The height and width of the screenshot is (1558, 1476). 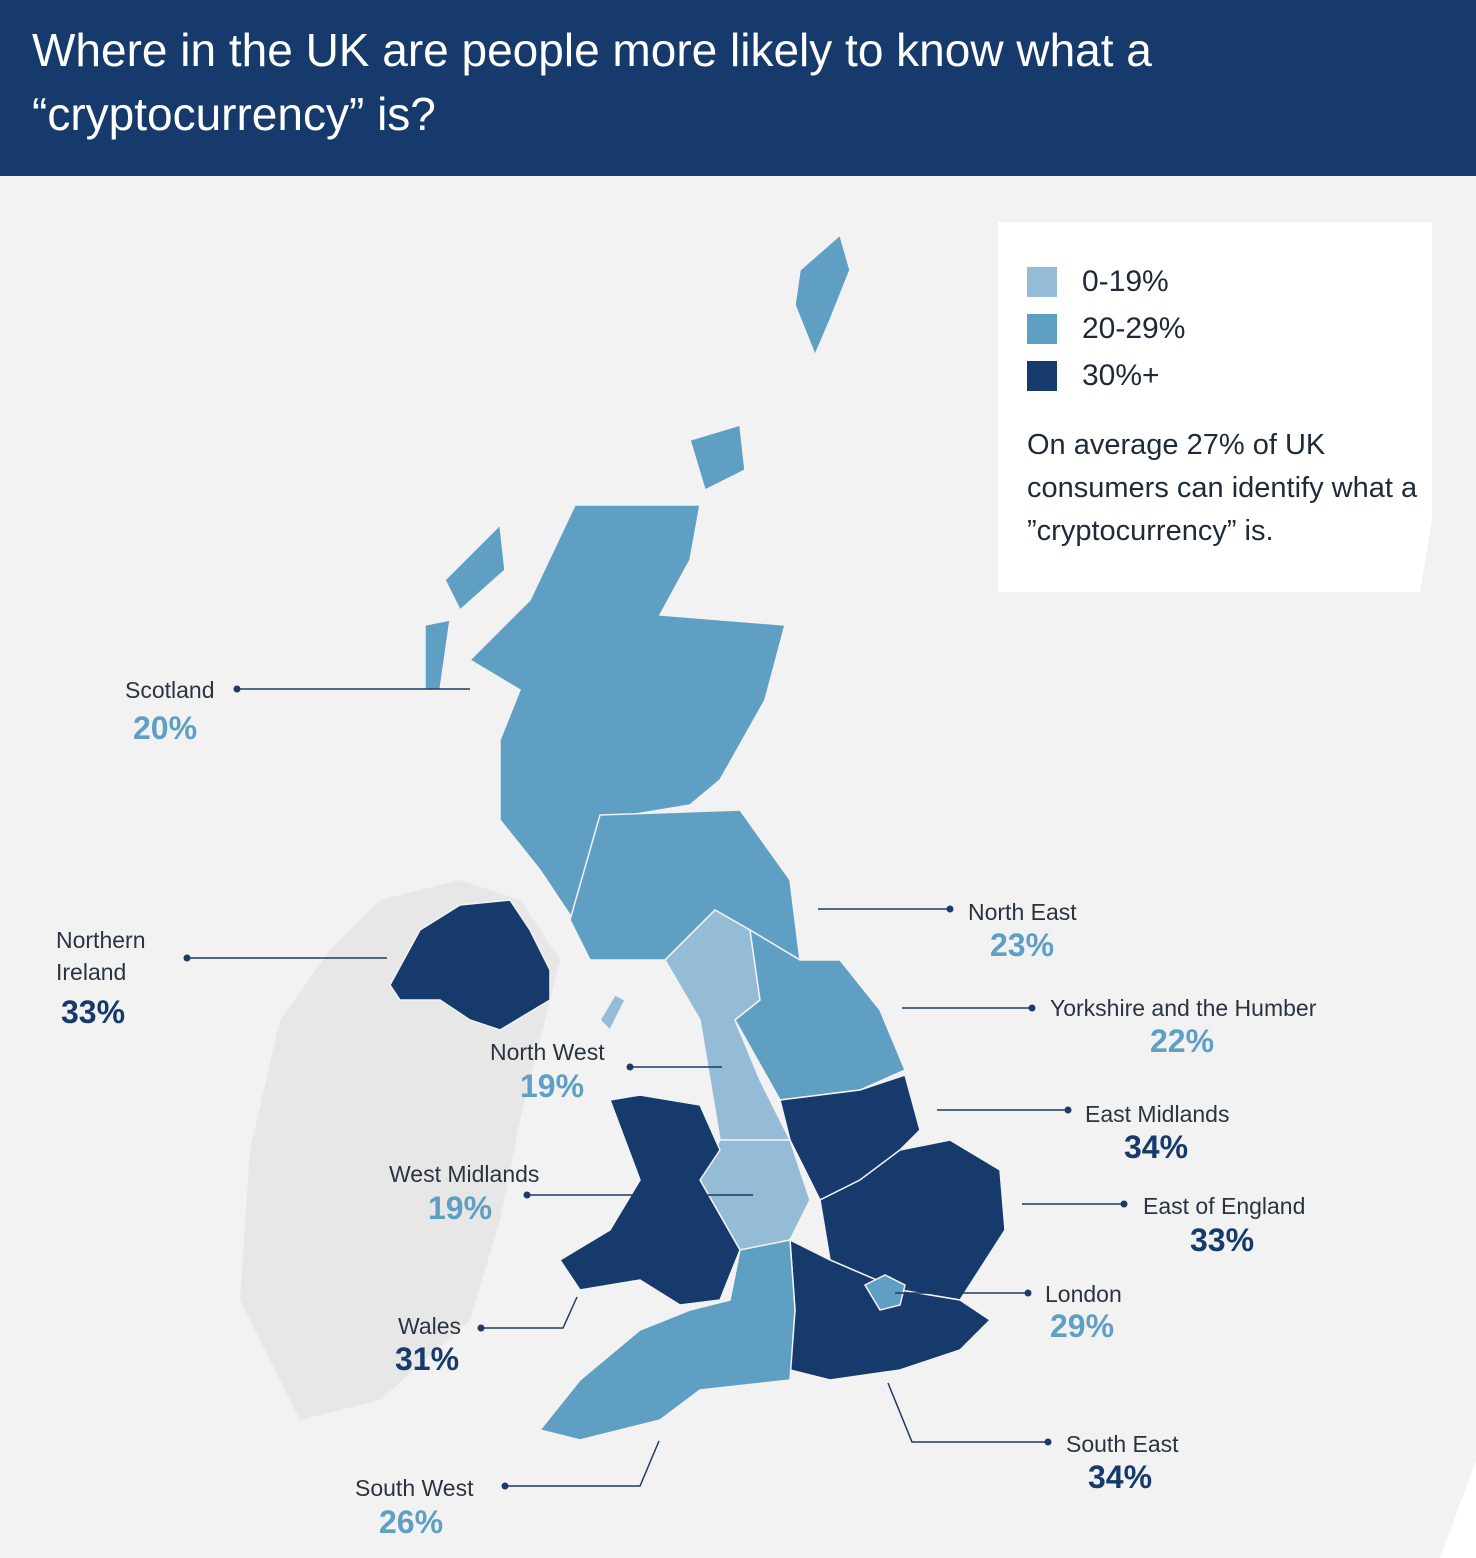 What do you see at coordinates (1122, 1444) in the screenshot?
I see `region-name: South East` at bounding box center [1122, 1444].